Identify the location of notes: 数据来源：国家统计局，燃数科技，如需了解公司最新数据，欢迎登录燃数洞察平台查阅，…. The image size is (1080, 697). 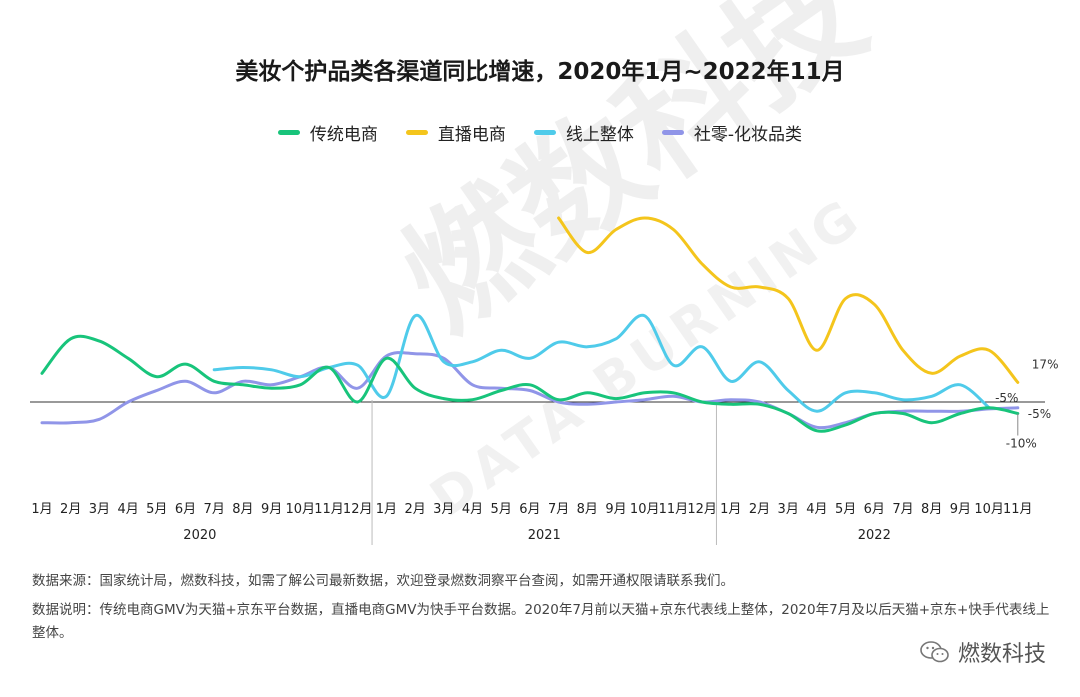
(547, 607).